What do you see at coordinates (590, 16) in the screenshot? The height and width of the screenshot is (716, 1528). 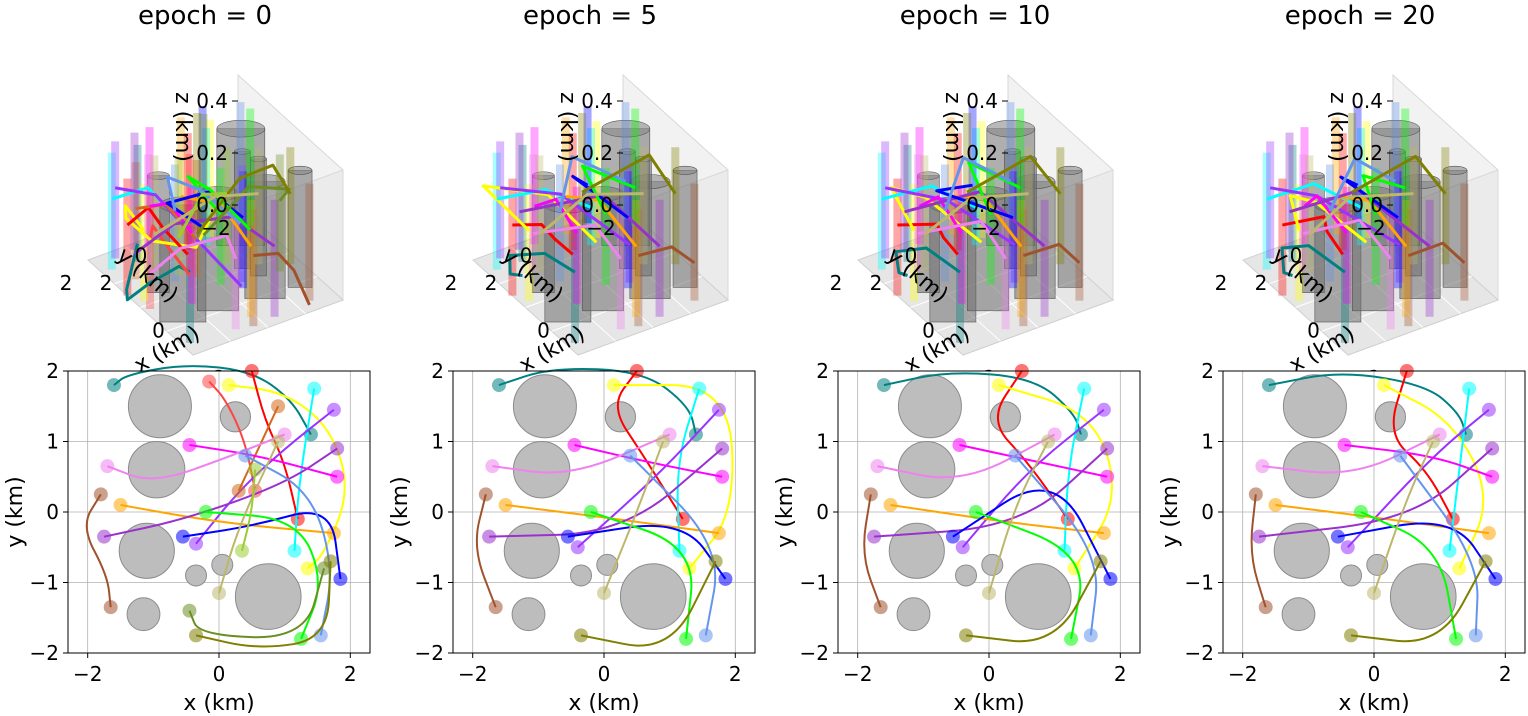 I see `subplot-title: epoch = 5` at bounding box center [590, 16].